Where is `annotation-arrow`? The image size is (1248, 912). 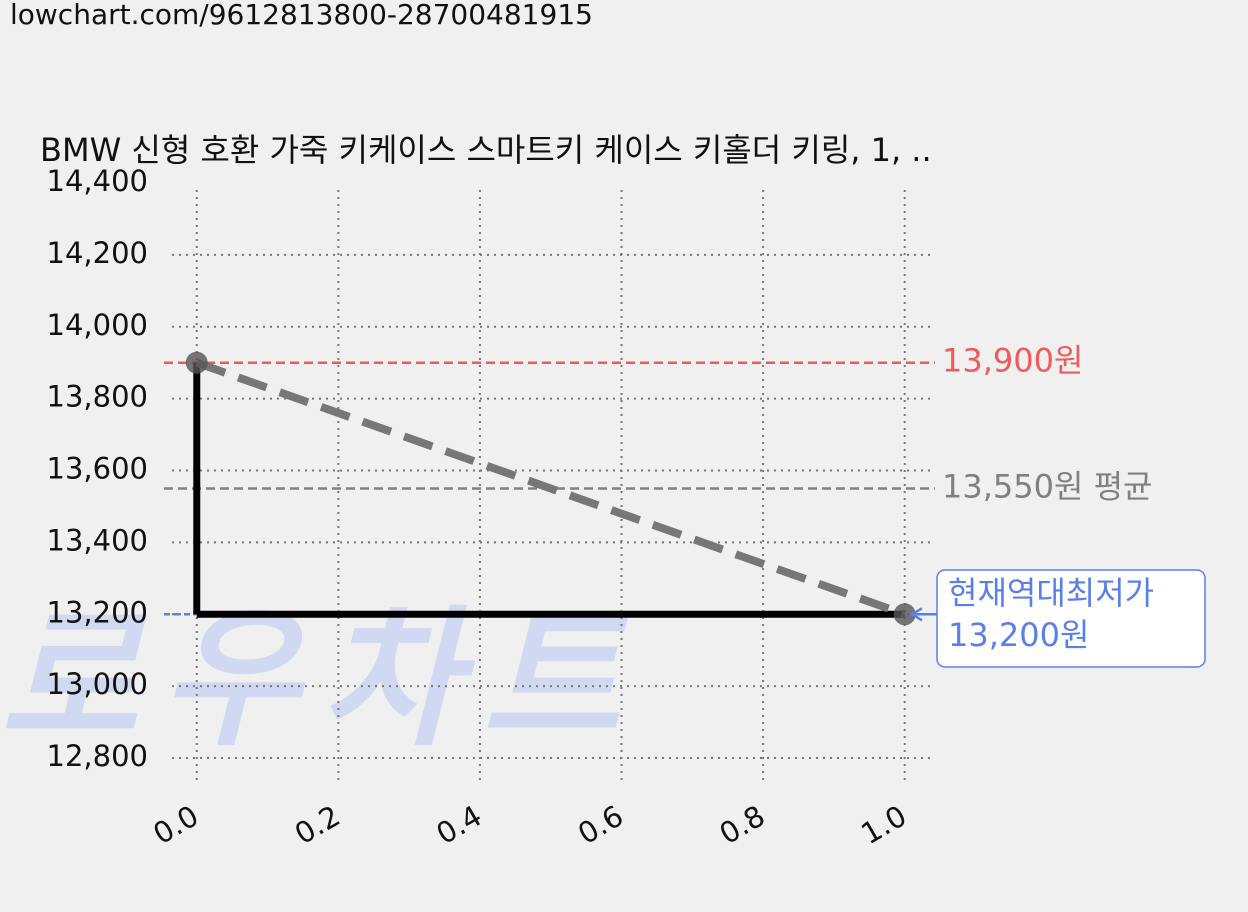 annotation-arrow is located at coordinates (923, 614).